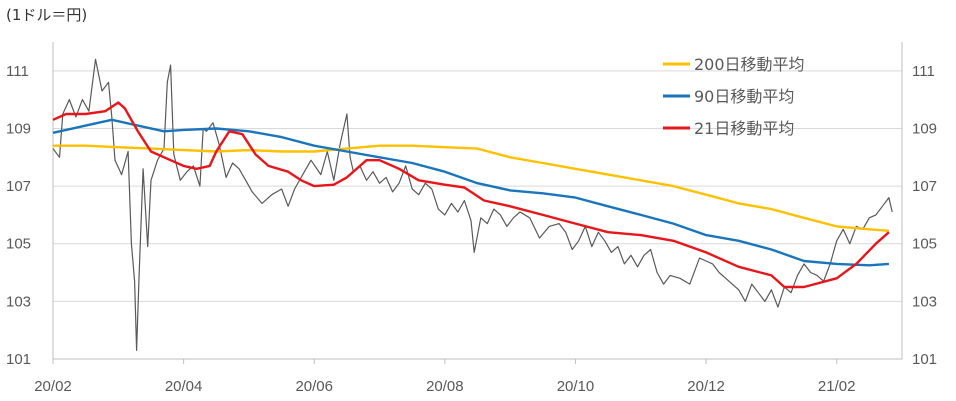 This screenshot has width=956, height=401. What do you see at coordinates (744, 96) in the screenshot?
I see `legend-label: 90日移動平均` at bounding box center [744, 96].